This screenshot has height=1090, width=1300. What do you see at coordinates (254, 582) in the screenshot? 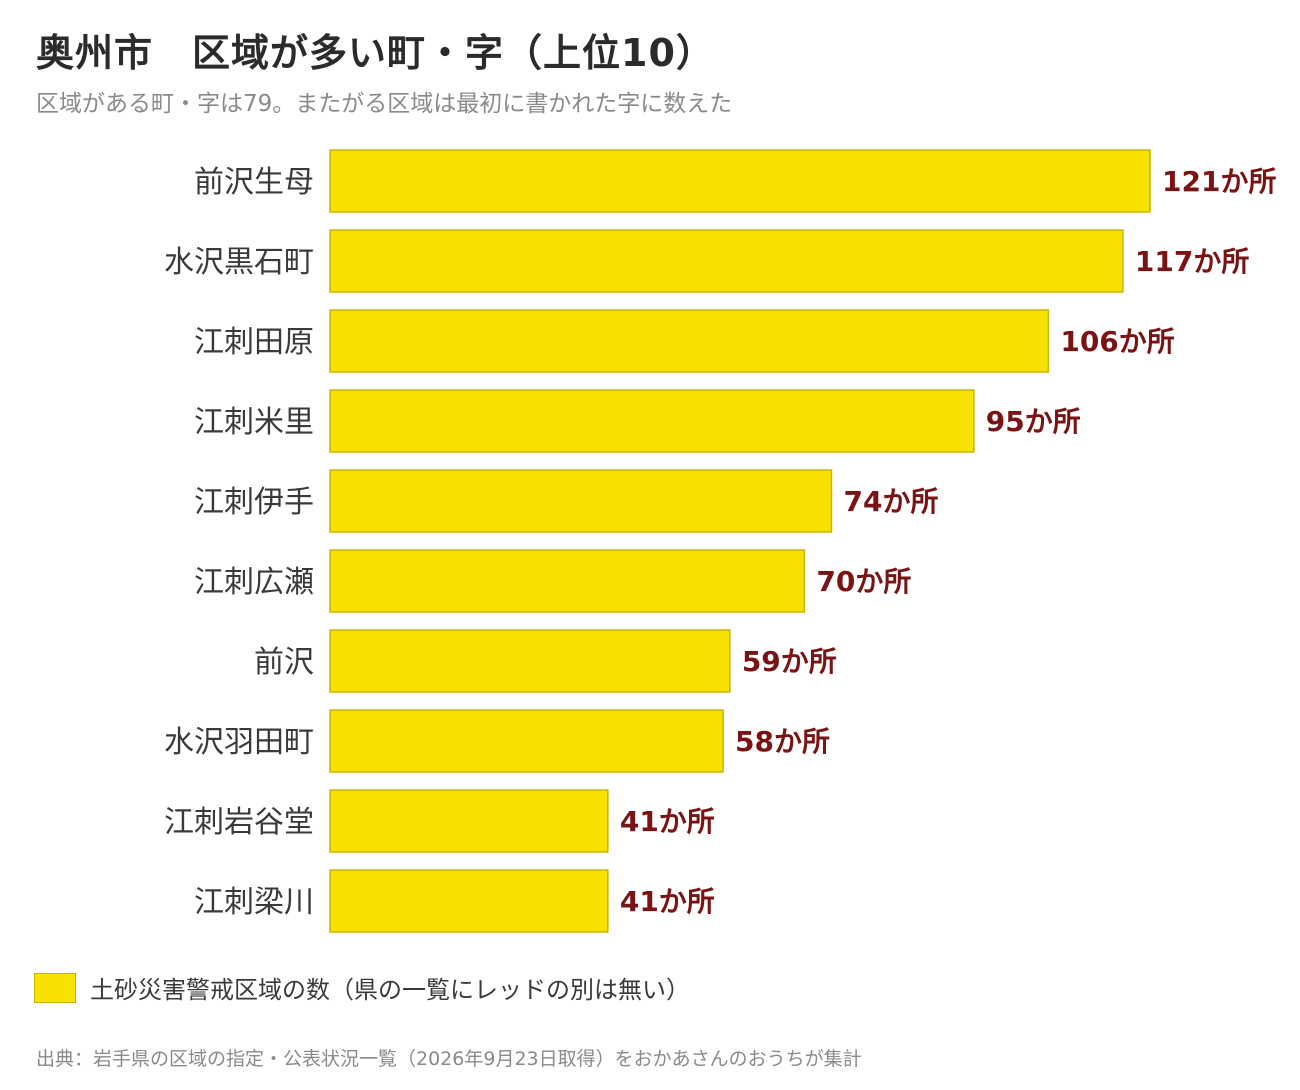
I see `category-label: 江刺広瀬` at bounding box center [254, 582].